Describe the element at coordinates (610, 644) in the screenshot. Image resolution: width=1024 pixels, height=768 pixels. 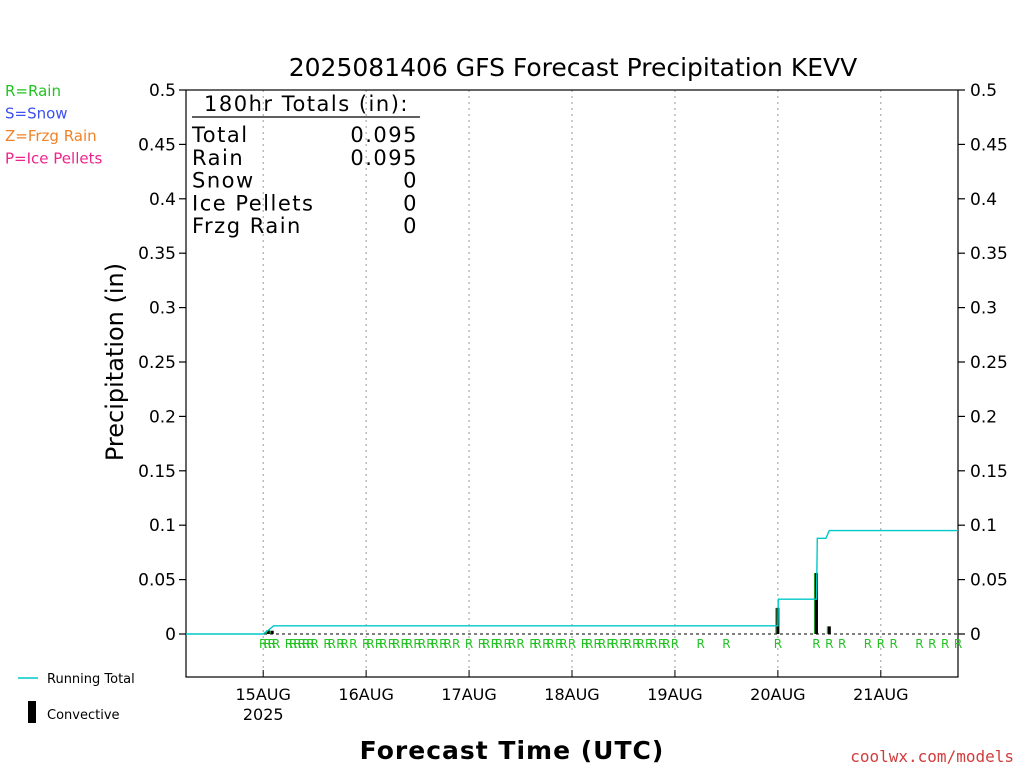
I see `precip-mark-50: R` at that location.